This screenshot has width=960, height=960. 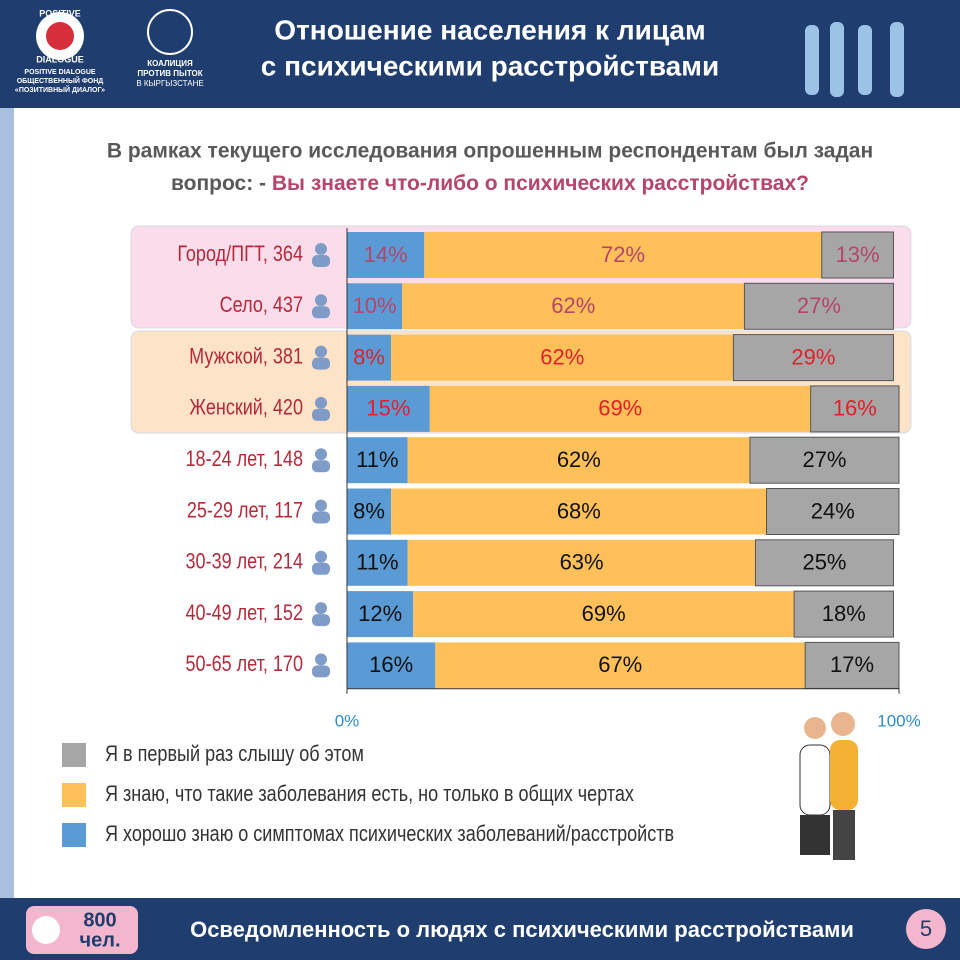 What do you see at coordinates (244, 665) in the screenshot?
I see `category-label: 50-65 лет, 170` at bounding box center [244, 665].